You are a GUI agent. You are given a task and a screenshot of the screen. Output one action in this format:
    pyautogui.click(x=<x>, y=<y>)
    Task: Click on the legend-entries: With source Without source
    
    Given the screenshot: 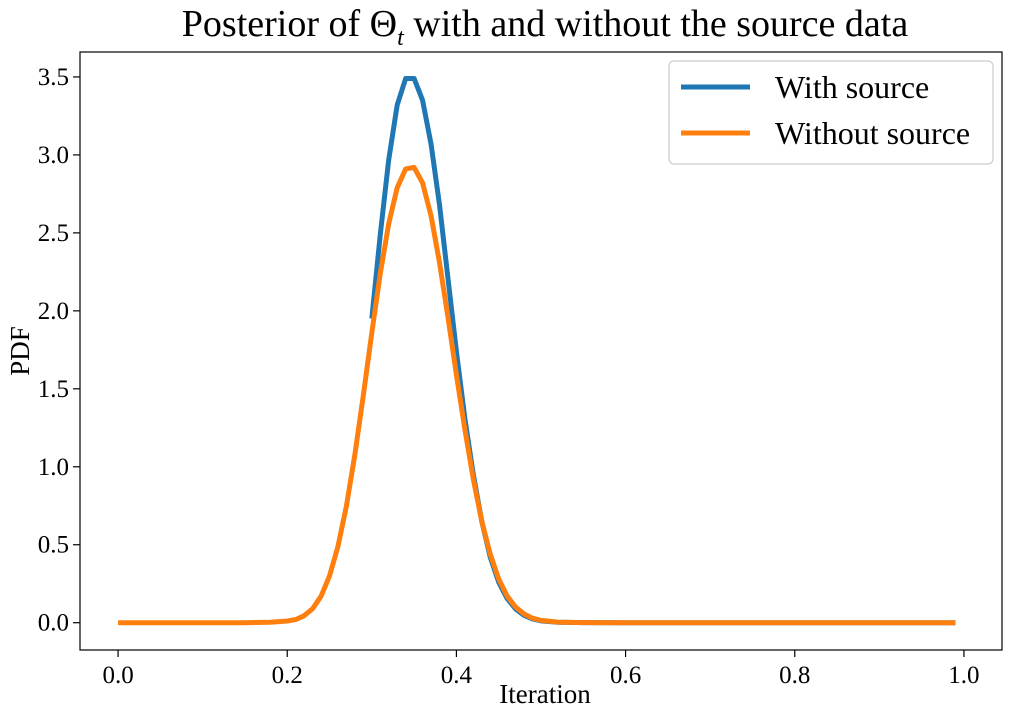 What is the action you would take?
    pyautogui.click(x=825, y=110)
    